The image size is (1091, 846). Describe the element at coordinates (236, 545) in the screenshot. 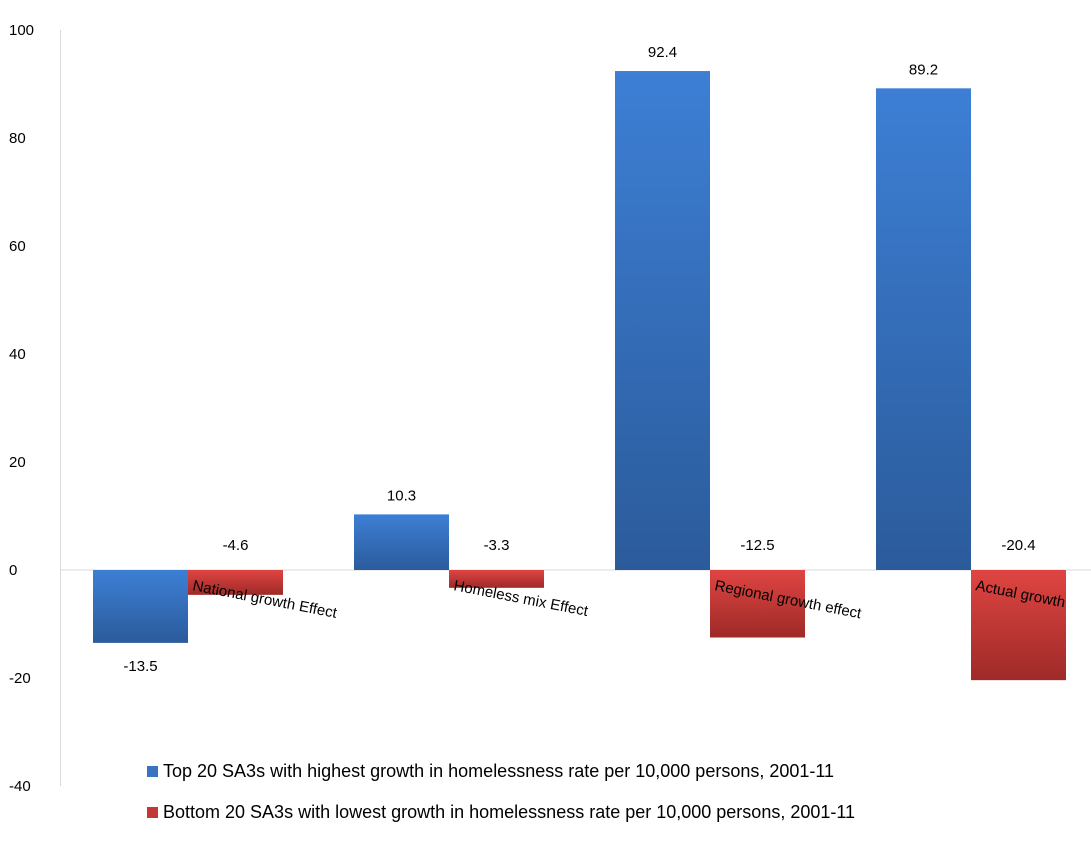

I see `data-label-bottom-20-0: -4.6` at that location.